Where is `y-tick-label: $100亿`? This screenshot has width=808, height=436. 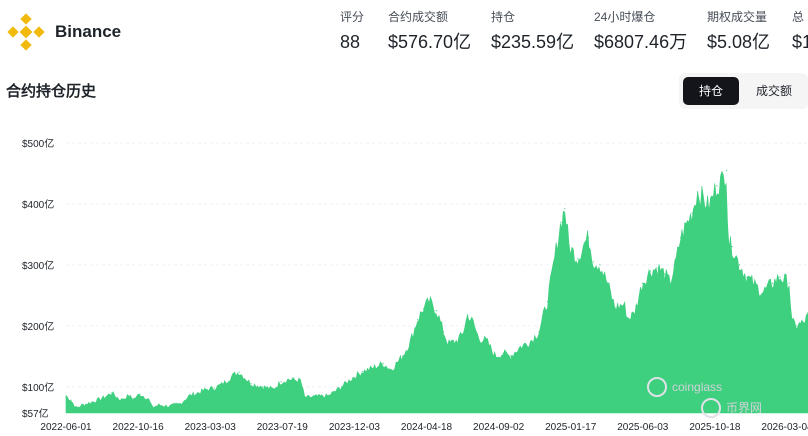 y-tick-label: $100亿 is located at coordinates (38, 387).